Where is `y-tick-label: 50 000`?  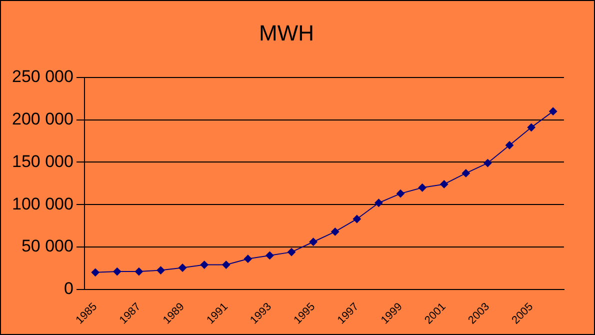 y-tick-label: 50 000 is located at coordinates (47, 246).